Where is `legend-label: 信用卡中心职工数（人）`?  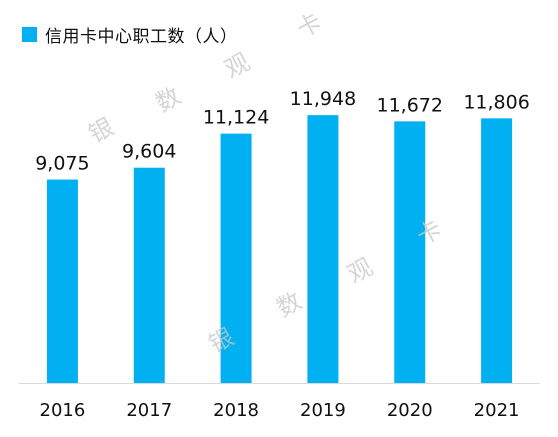
legend-label: 信用卡中心职工数（人） is located at coordinates (141, 37).